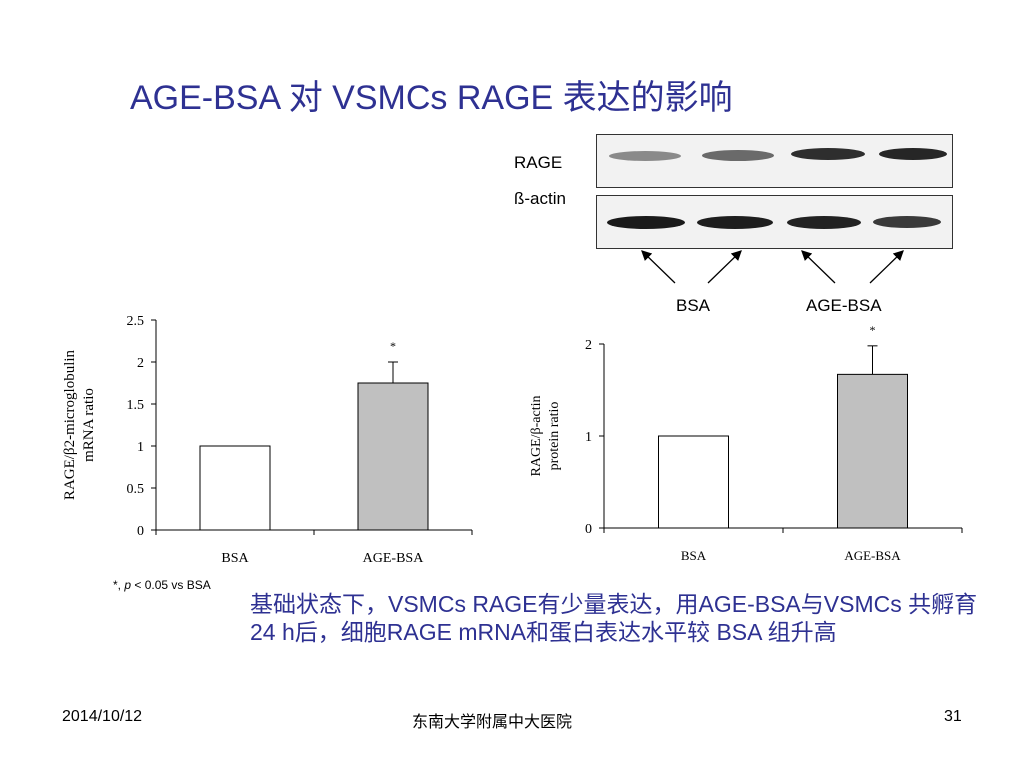 This screenshot has width=1024, height=768. Describe the element at coordinates (136, 405) in the screenshot. I see `y-tick-label: 1.5` at that location.